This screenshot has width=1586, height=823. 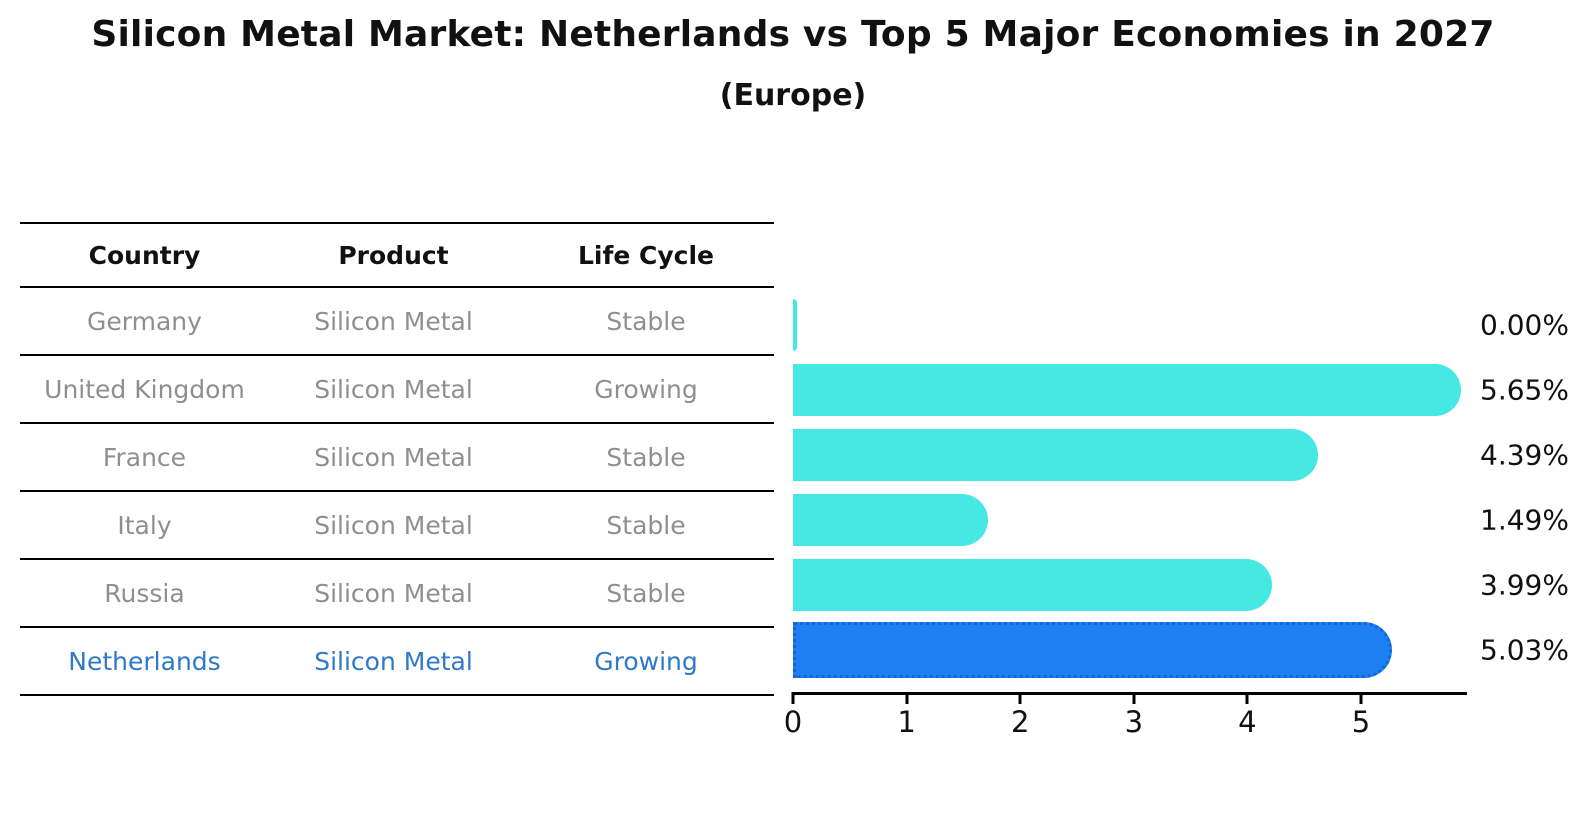 I want to click on x-axis-tick-label-4: 4, so click(x=1247, y=722).